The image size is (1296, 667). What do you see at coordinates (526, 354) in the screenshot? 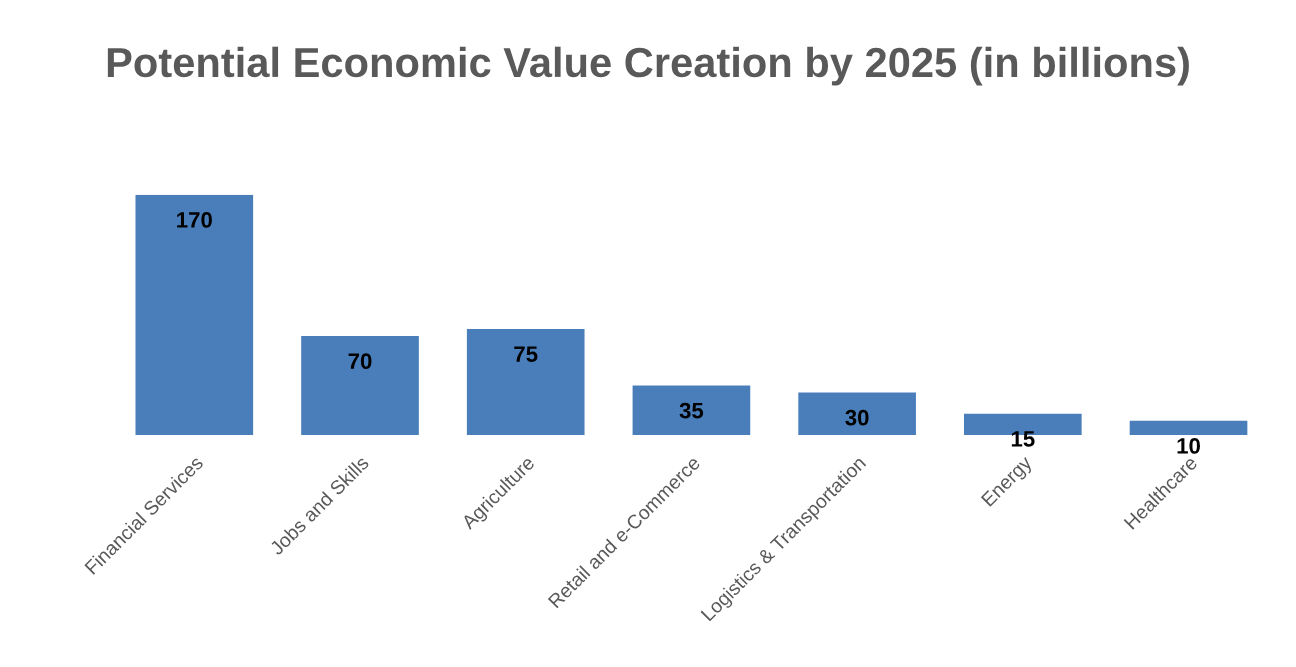
I see `data-label: 75` at bounding box center [526, 354].